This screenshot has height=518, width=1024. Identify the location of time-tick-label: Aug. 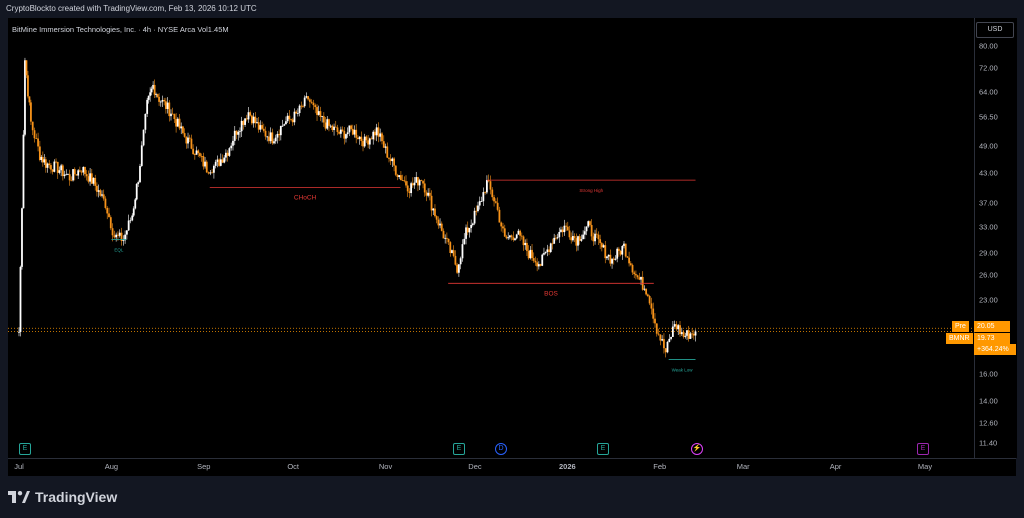
(111, 466).